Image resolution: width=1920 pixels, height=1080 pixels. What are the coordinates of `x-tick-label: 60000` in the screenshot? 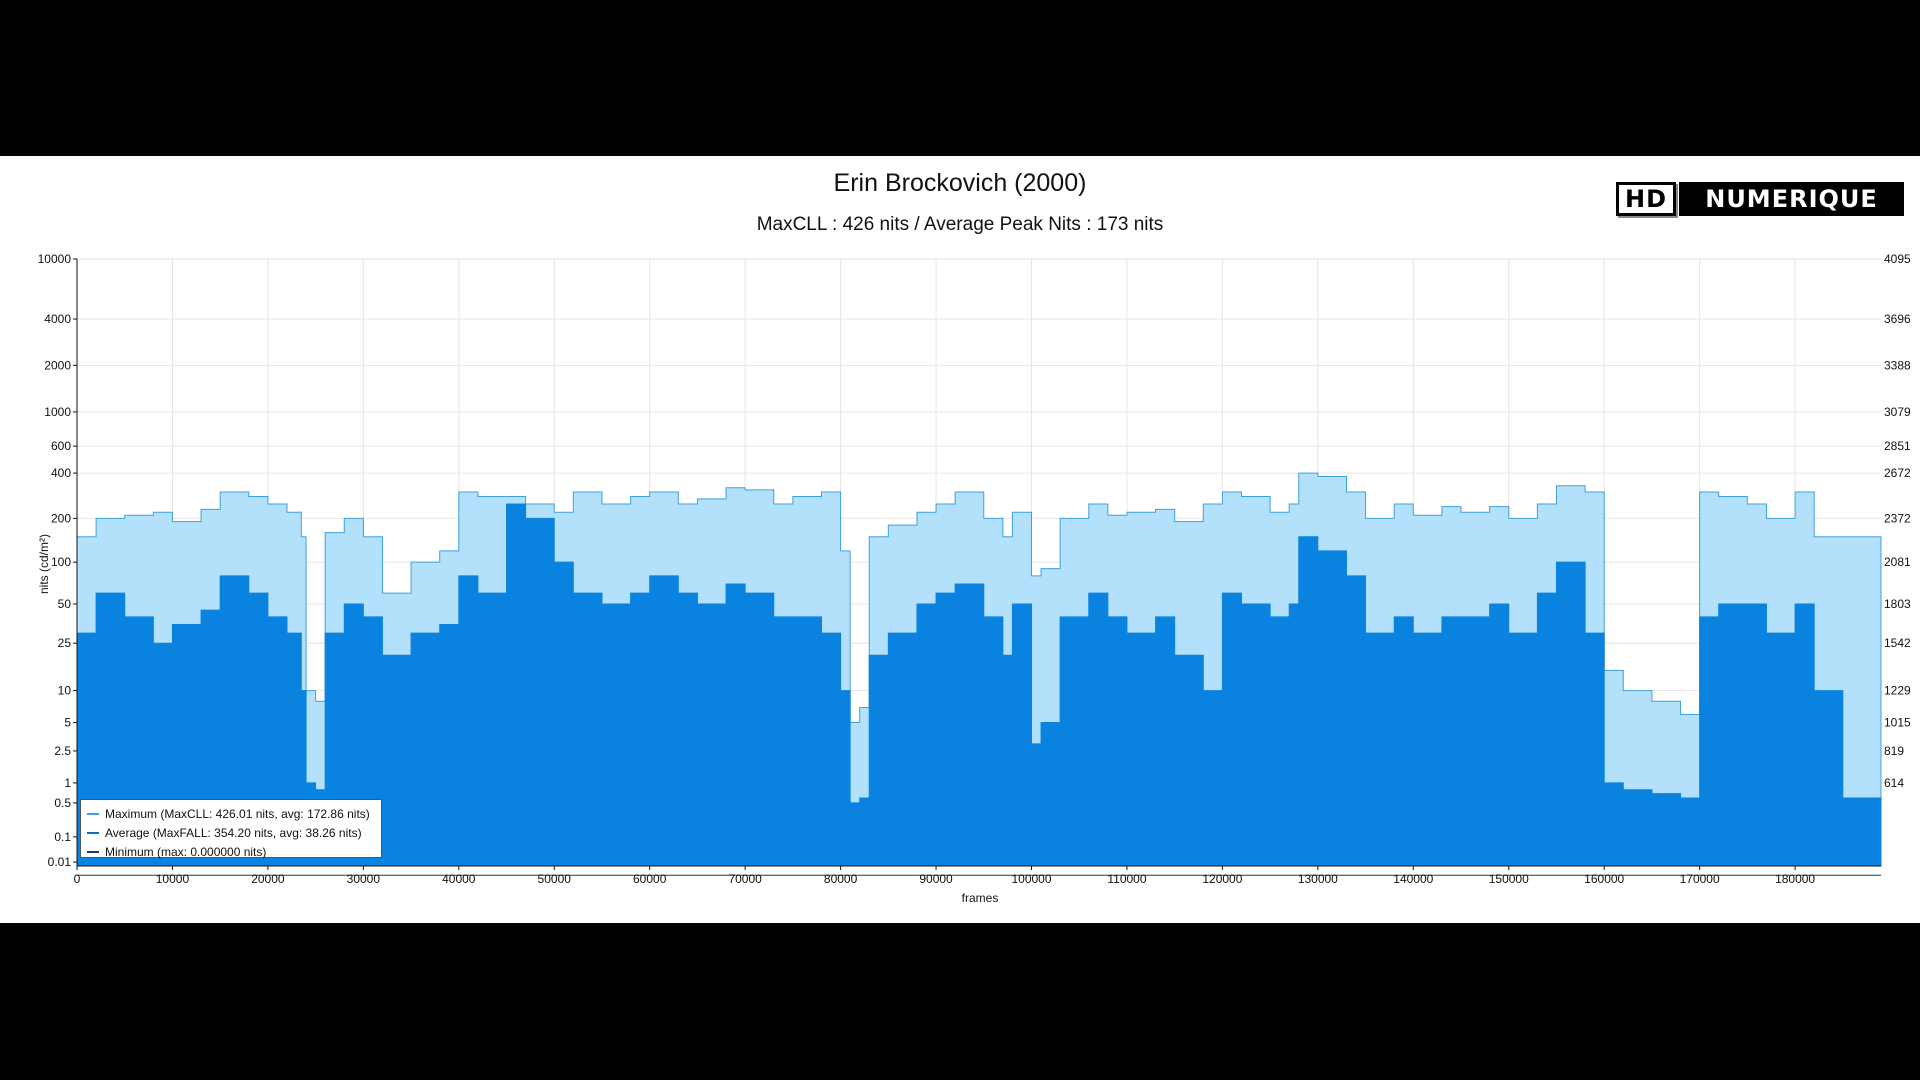 It's located at (650, 879).